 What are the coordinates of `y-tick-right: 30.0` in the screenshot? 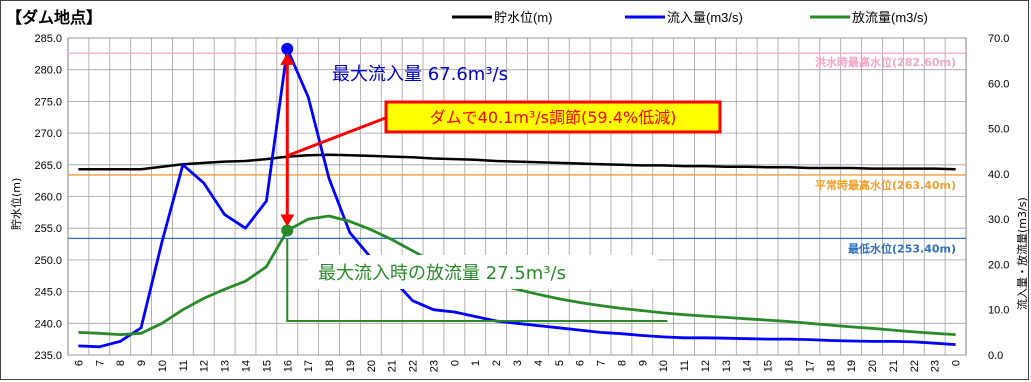 It's located at (998, 220).